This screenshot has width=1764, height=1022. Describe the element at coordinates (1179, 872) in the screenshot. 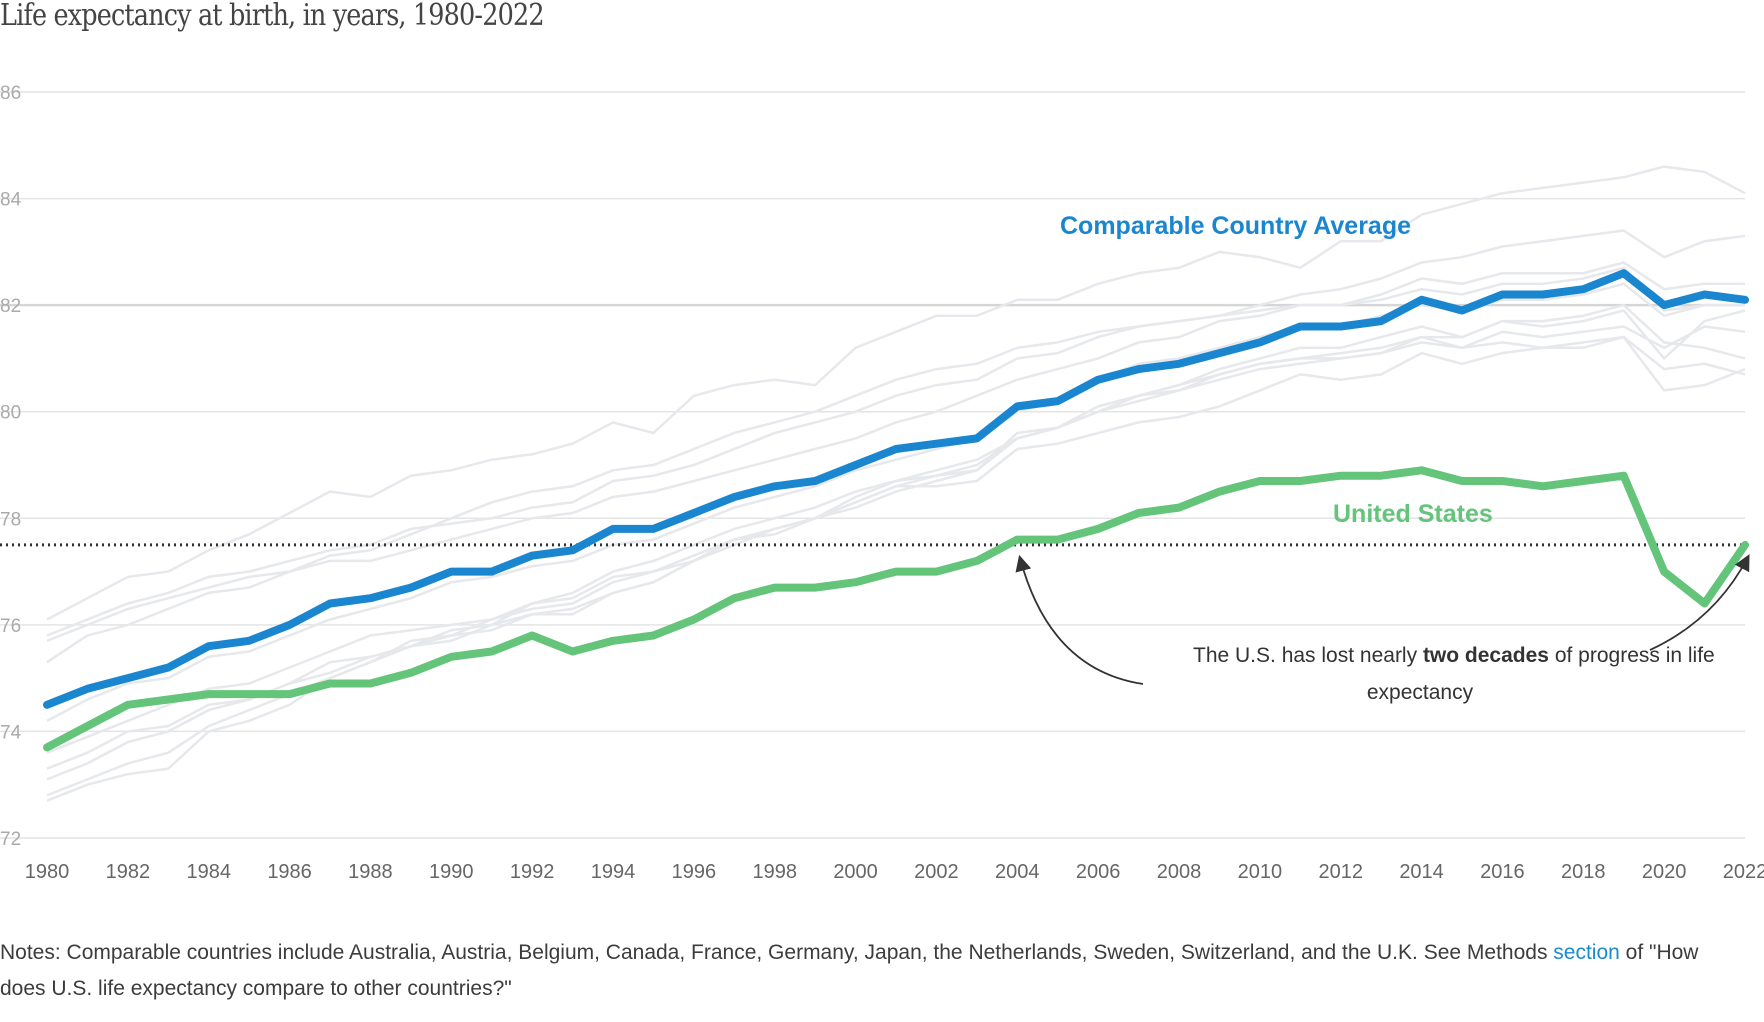

I see `x-tick-label: 2008` at that location.